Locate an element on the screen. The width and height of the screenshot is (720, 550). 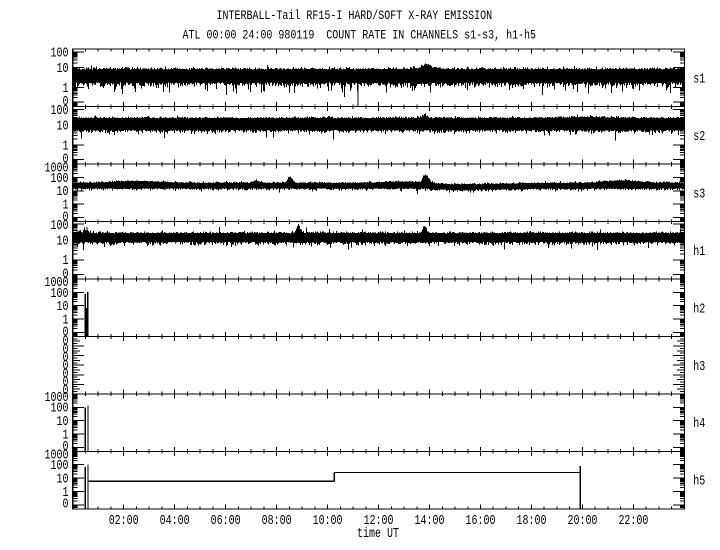
svg-text: 18:00 is located at coordinates (531, 520).